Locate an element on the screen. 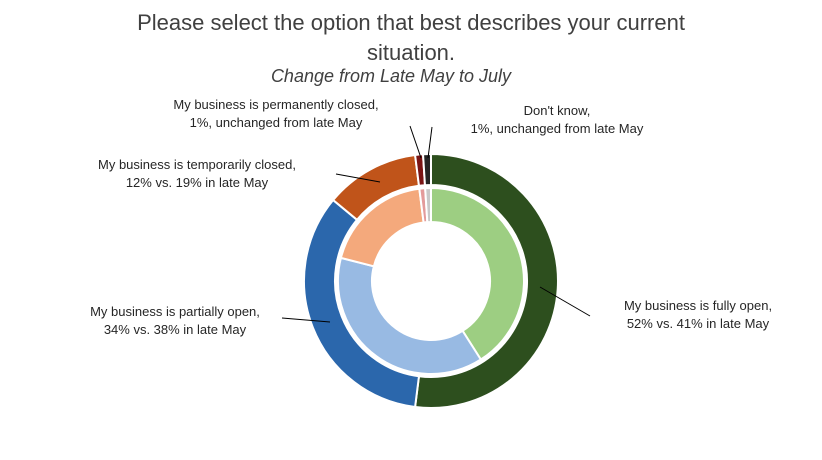  inner-slice-my-business-is-fully-open is located at coordinates (477, 273).